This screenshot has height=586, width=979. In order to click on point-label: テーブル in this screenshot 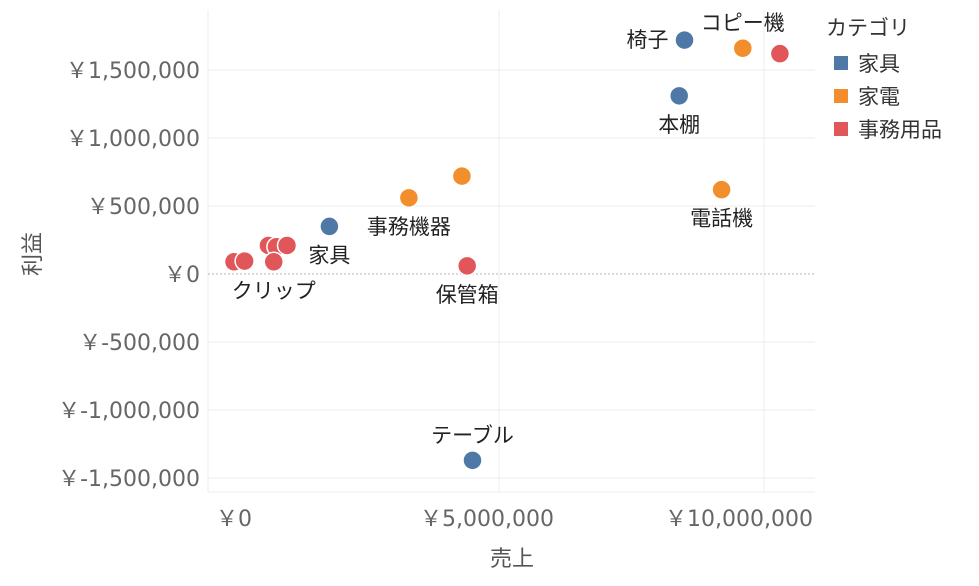, I will do `click(472, 435)`.